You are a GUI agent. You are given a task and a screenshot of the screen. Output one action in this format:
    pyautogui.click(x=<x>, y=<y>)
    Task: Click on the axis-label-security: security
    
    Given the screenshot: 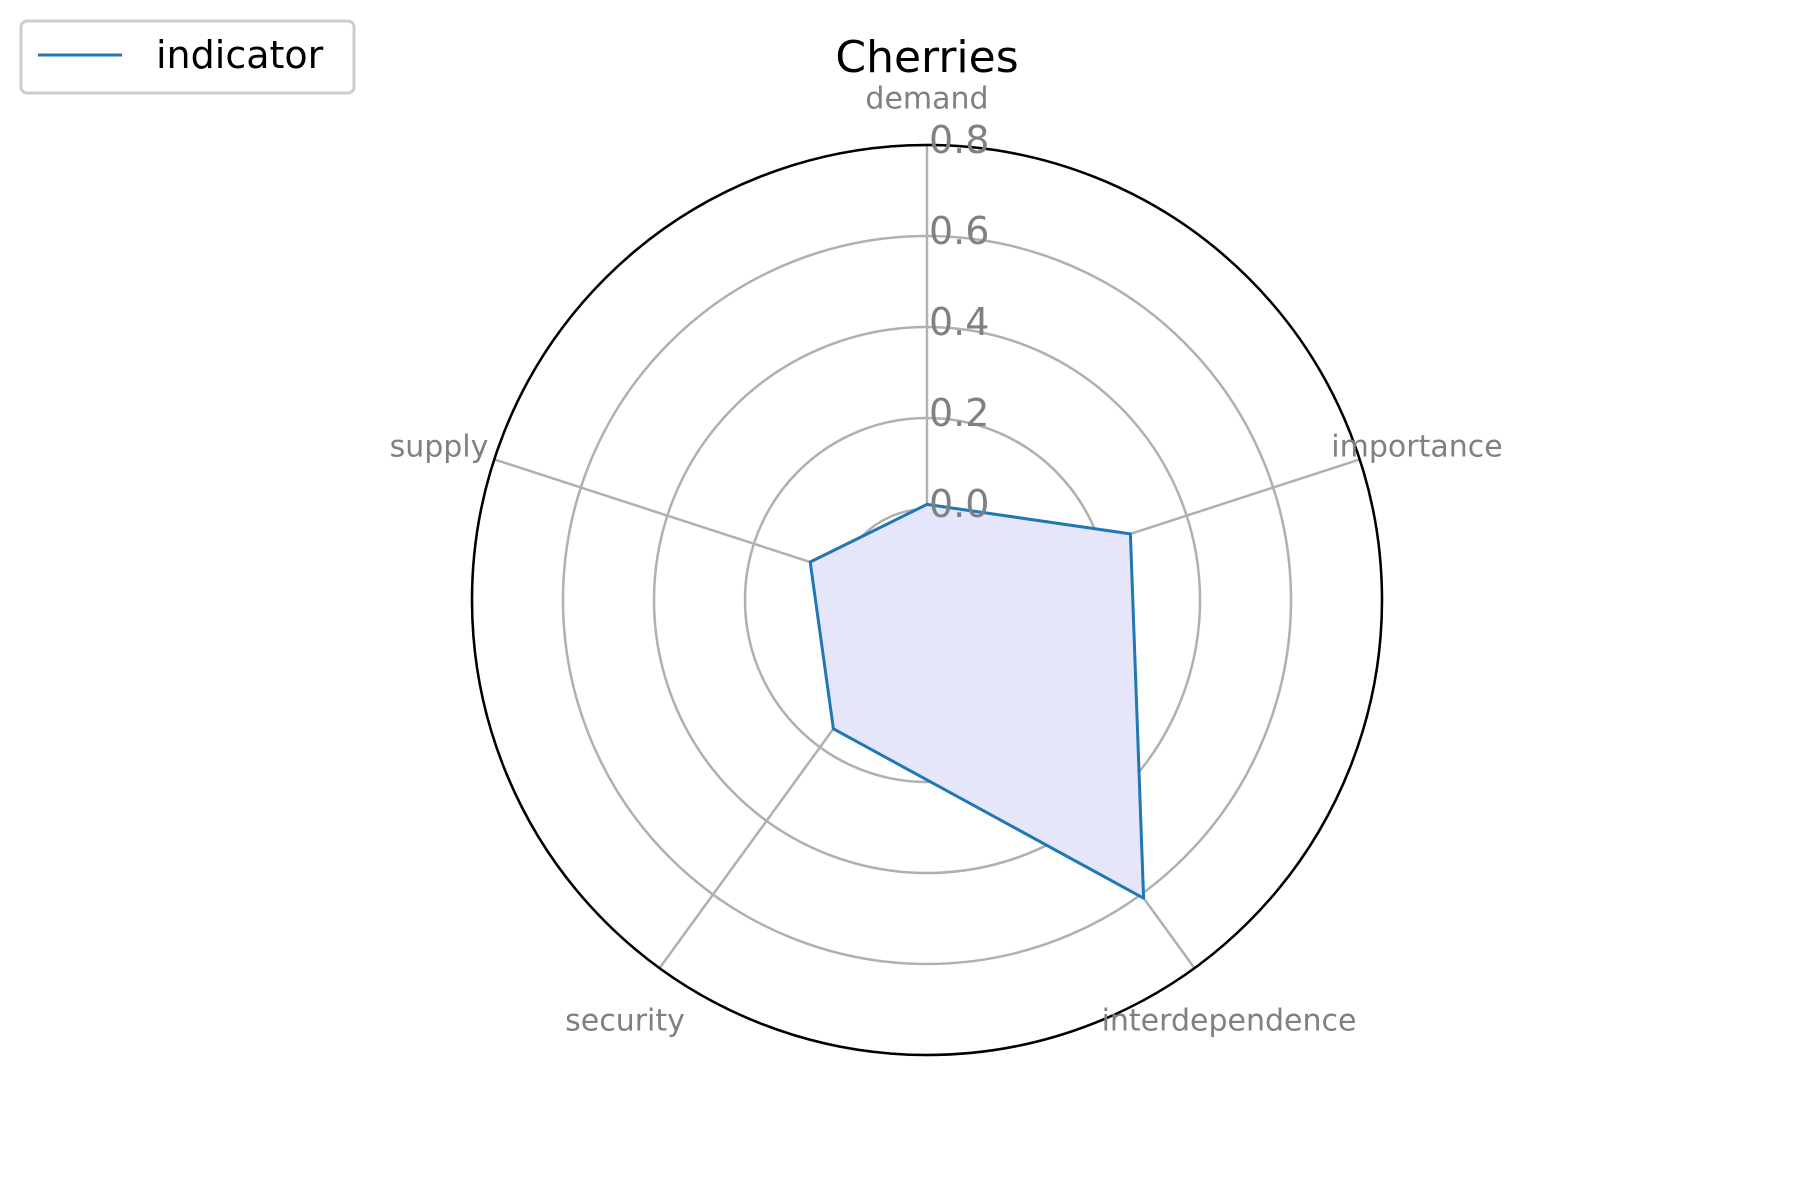 What is the action you would take?
    pyautogui.click(x=625, y=1021)
    